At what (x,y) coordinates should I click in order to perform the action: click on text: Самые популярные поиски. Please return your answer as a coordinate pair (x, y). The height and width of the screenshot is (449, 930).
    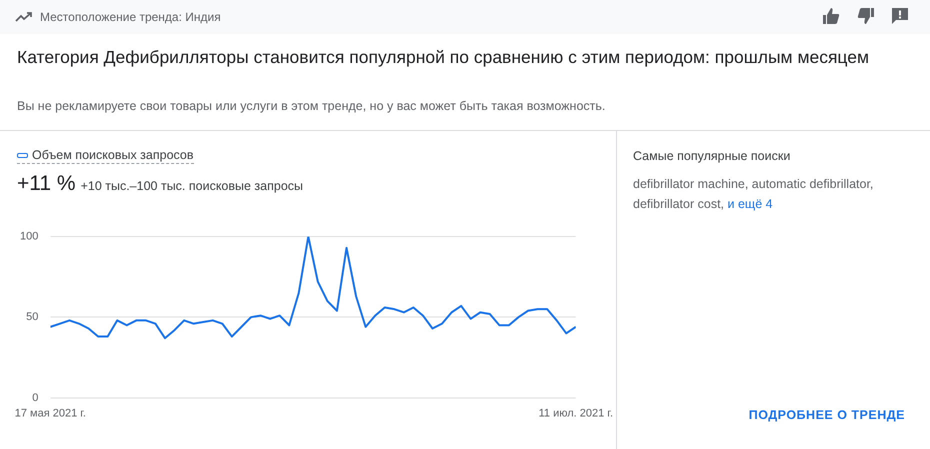
    Looking at the image, I should click on (711, 156).